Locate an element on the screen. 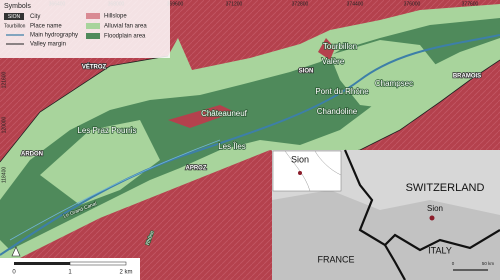 This screenshot has width=500, height=280. legend-label: City is located at coordinates (35, 17).